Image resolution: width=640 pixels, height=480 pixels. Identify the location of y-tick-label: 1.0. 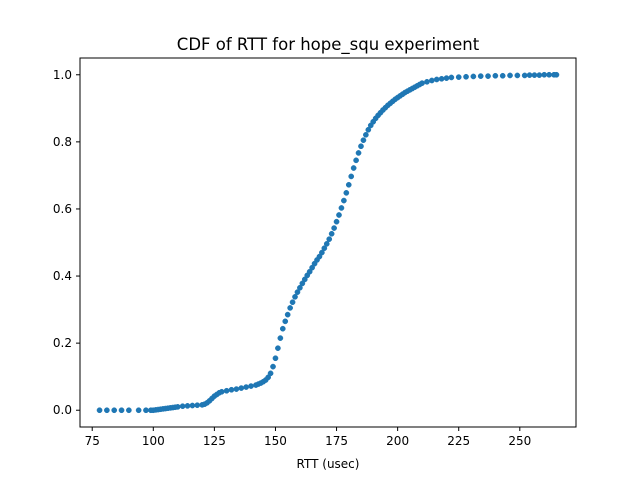
(62, 75).